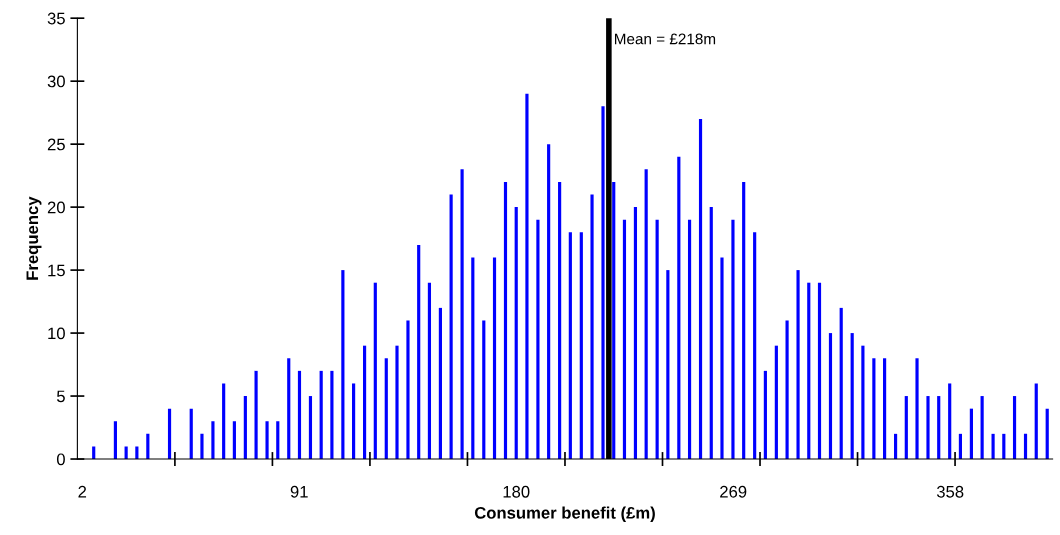  Describe the element at coordinates (56, 144) in the screenshot. I see `y-tick-label: 25` at that location.